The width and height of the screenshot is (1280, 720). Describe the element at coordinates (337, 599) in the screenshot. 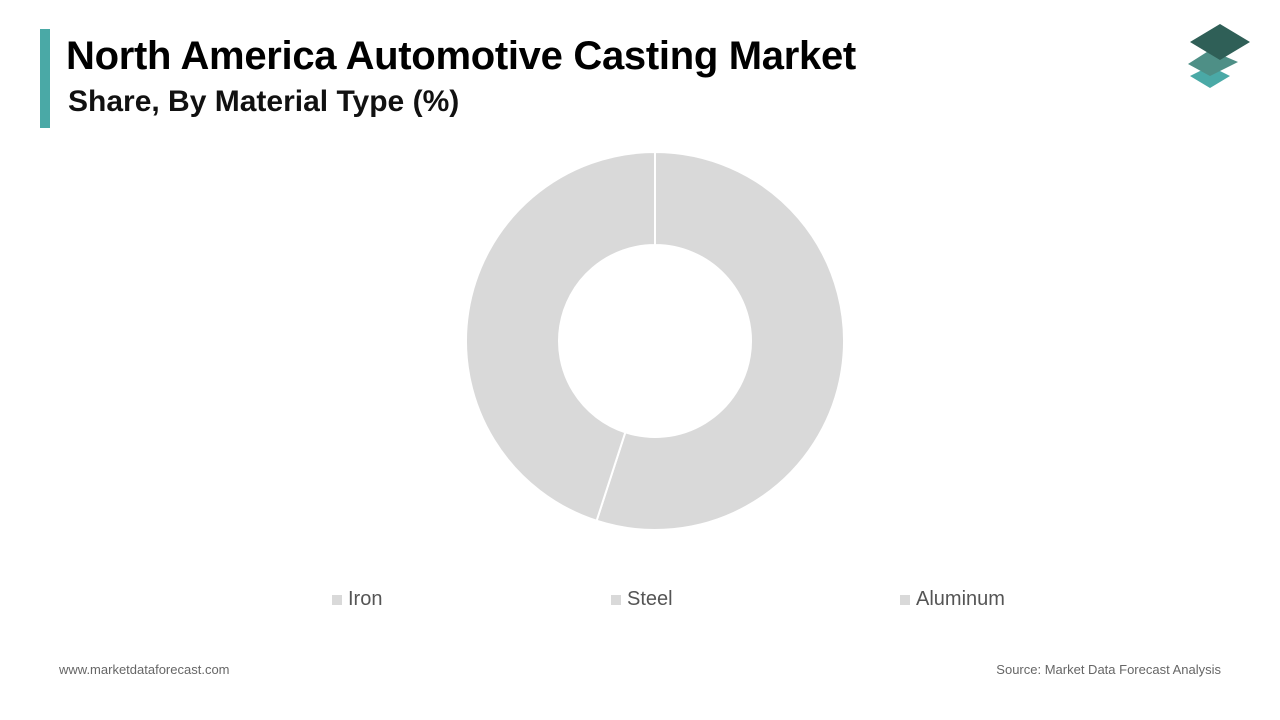

I see `legend-swatch-iron` at that location.